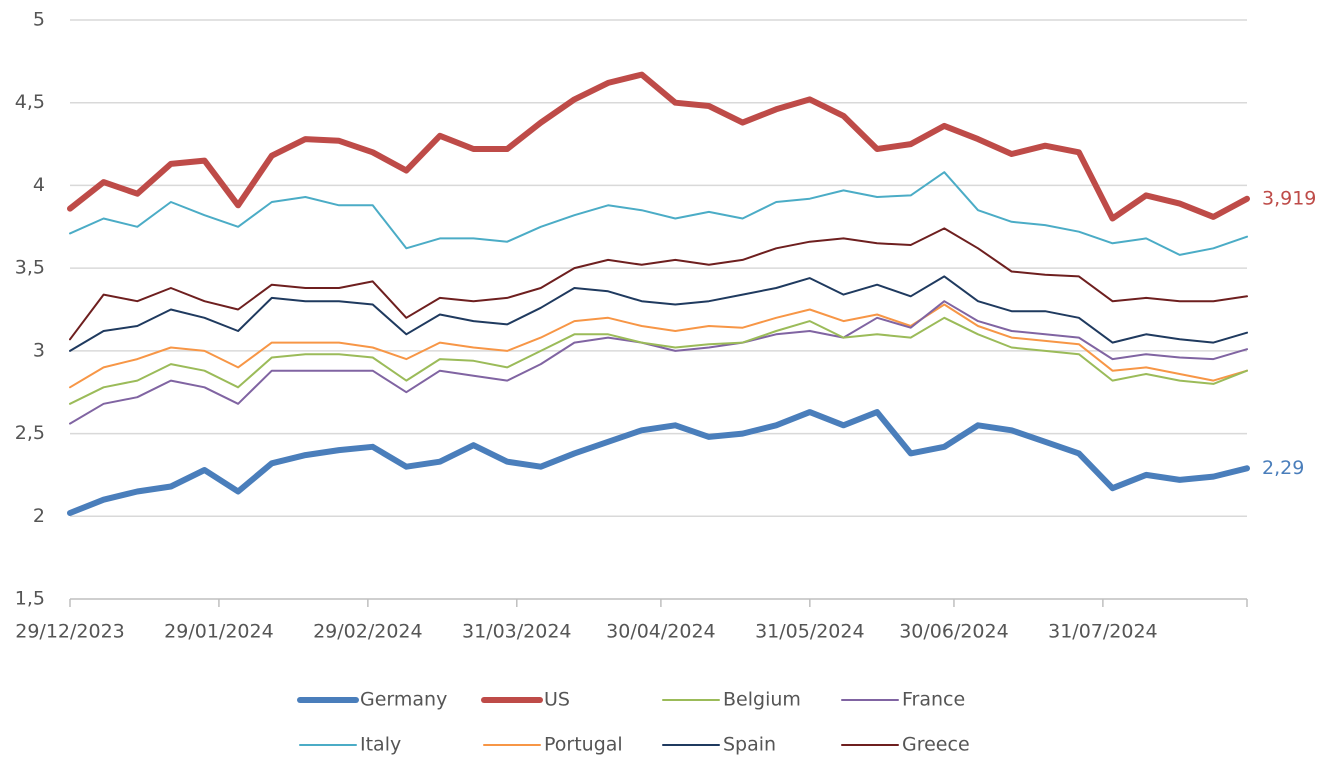  What do you see at coordinates (1103, 632) in the screenshot?
I see `x-tick-label: 31/07/2024` at bounding box center [1103, 632].